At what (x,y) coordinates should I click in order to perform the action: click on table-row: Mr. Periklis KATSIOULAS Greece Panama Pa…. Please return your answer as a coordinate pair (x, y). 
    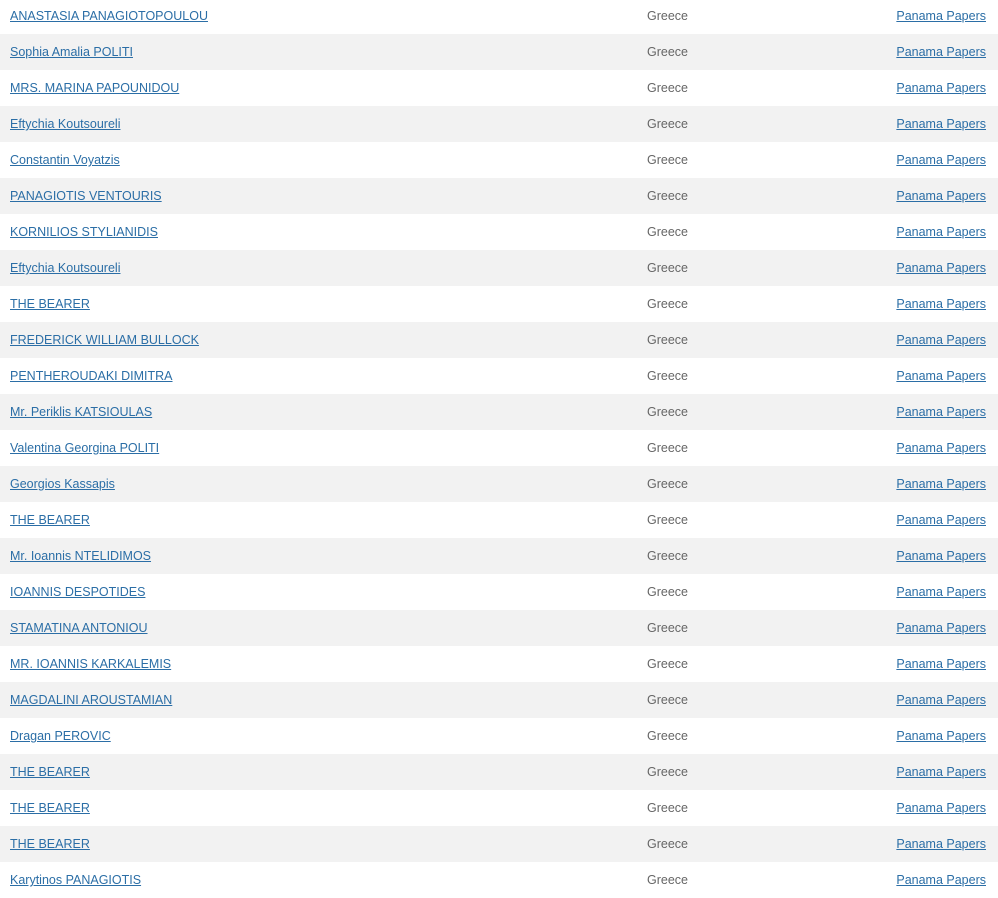
    Looking at the image, I should click on (499, 412).